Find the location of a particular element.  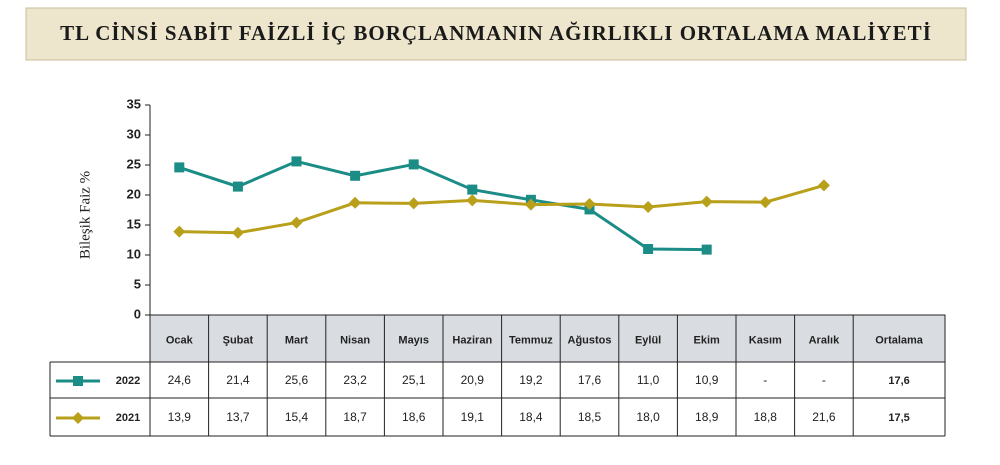

y-tick-label: 15 is located at coordinates (134, 223).